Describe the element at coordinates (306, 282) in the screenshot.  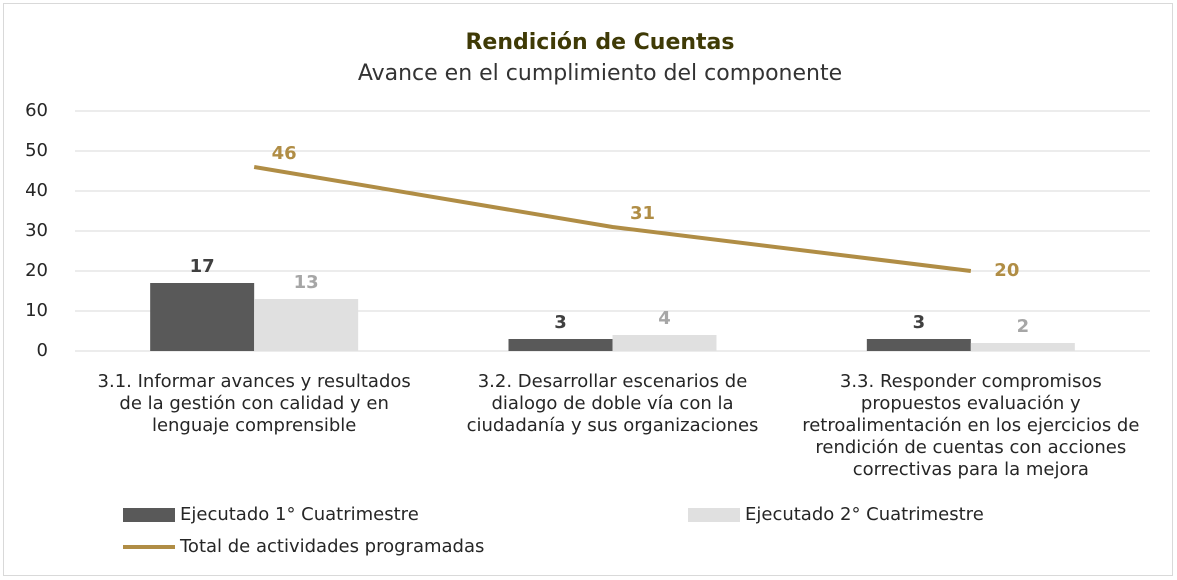
I see `data-label: 13` at that location.